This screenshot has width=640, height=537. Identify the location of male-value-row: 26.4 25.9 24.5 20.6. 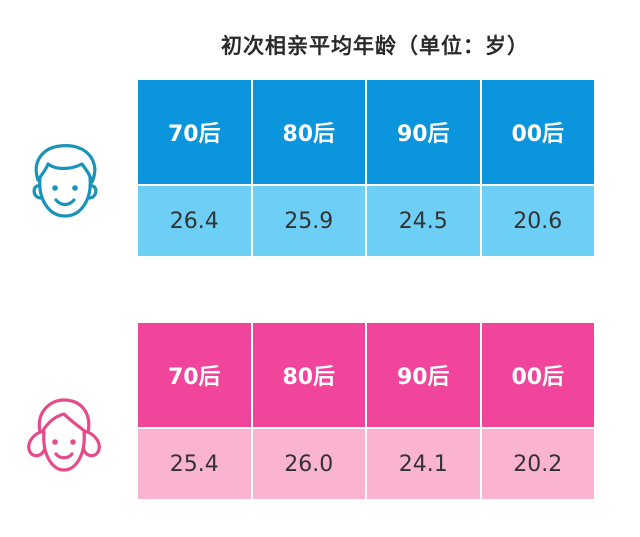
(366, 221).